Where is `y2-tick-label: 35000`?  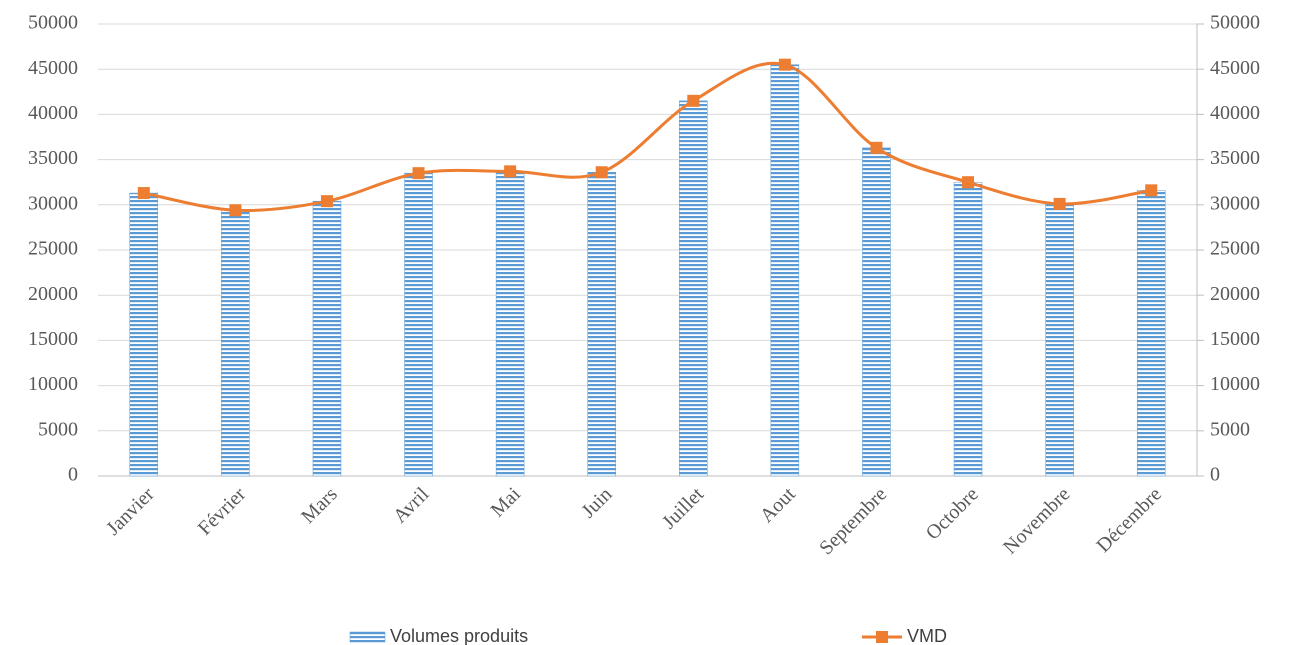
y2-tick-label: 35000 is located at coordinates (1235, 158).